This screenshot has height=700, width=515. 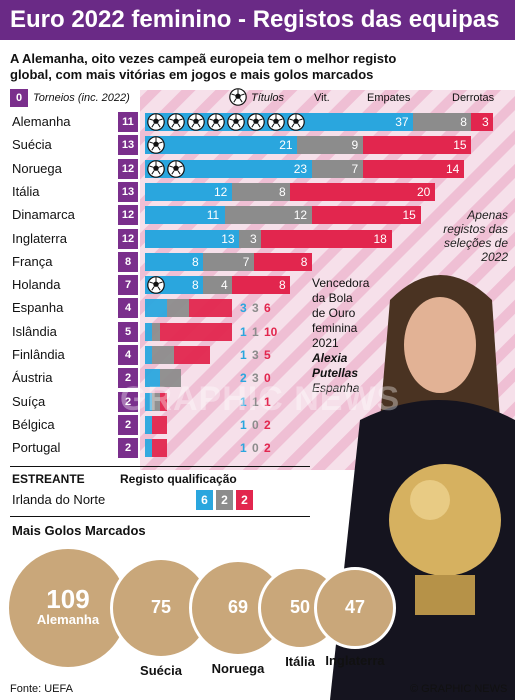 What do you see at coordinates (224, 285) in the screenshot?
I see `bar-value: 4` at bounding box center [224, 285].